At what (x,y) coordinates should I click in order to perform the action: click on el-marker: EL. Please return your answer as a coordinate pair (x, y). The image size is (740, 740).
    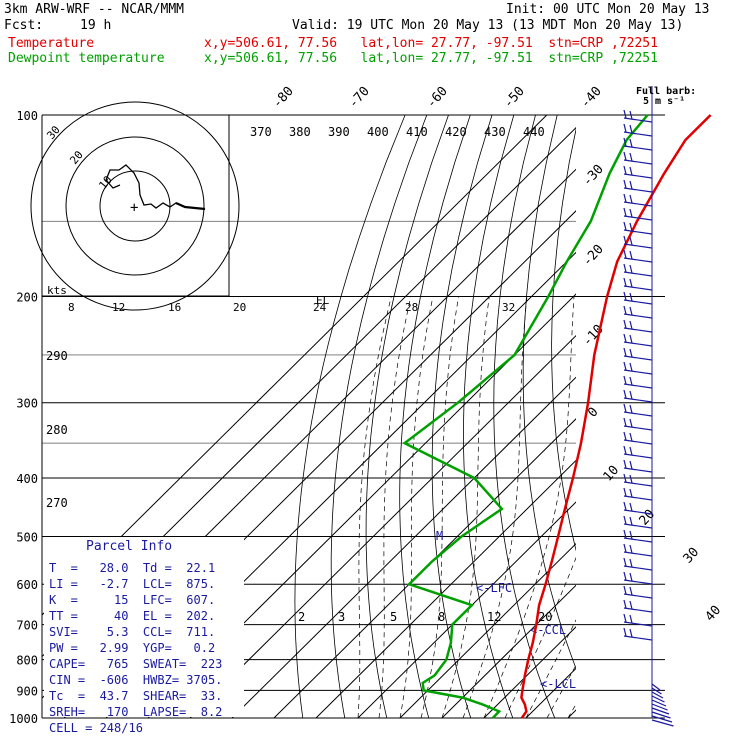
    Looking at the image, I should click on (323, 300).